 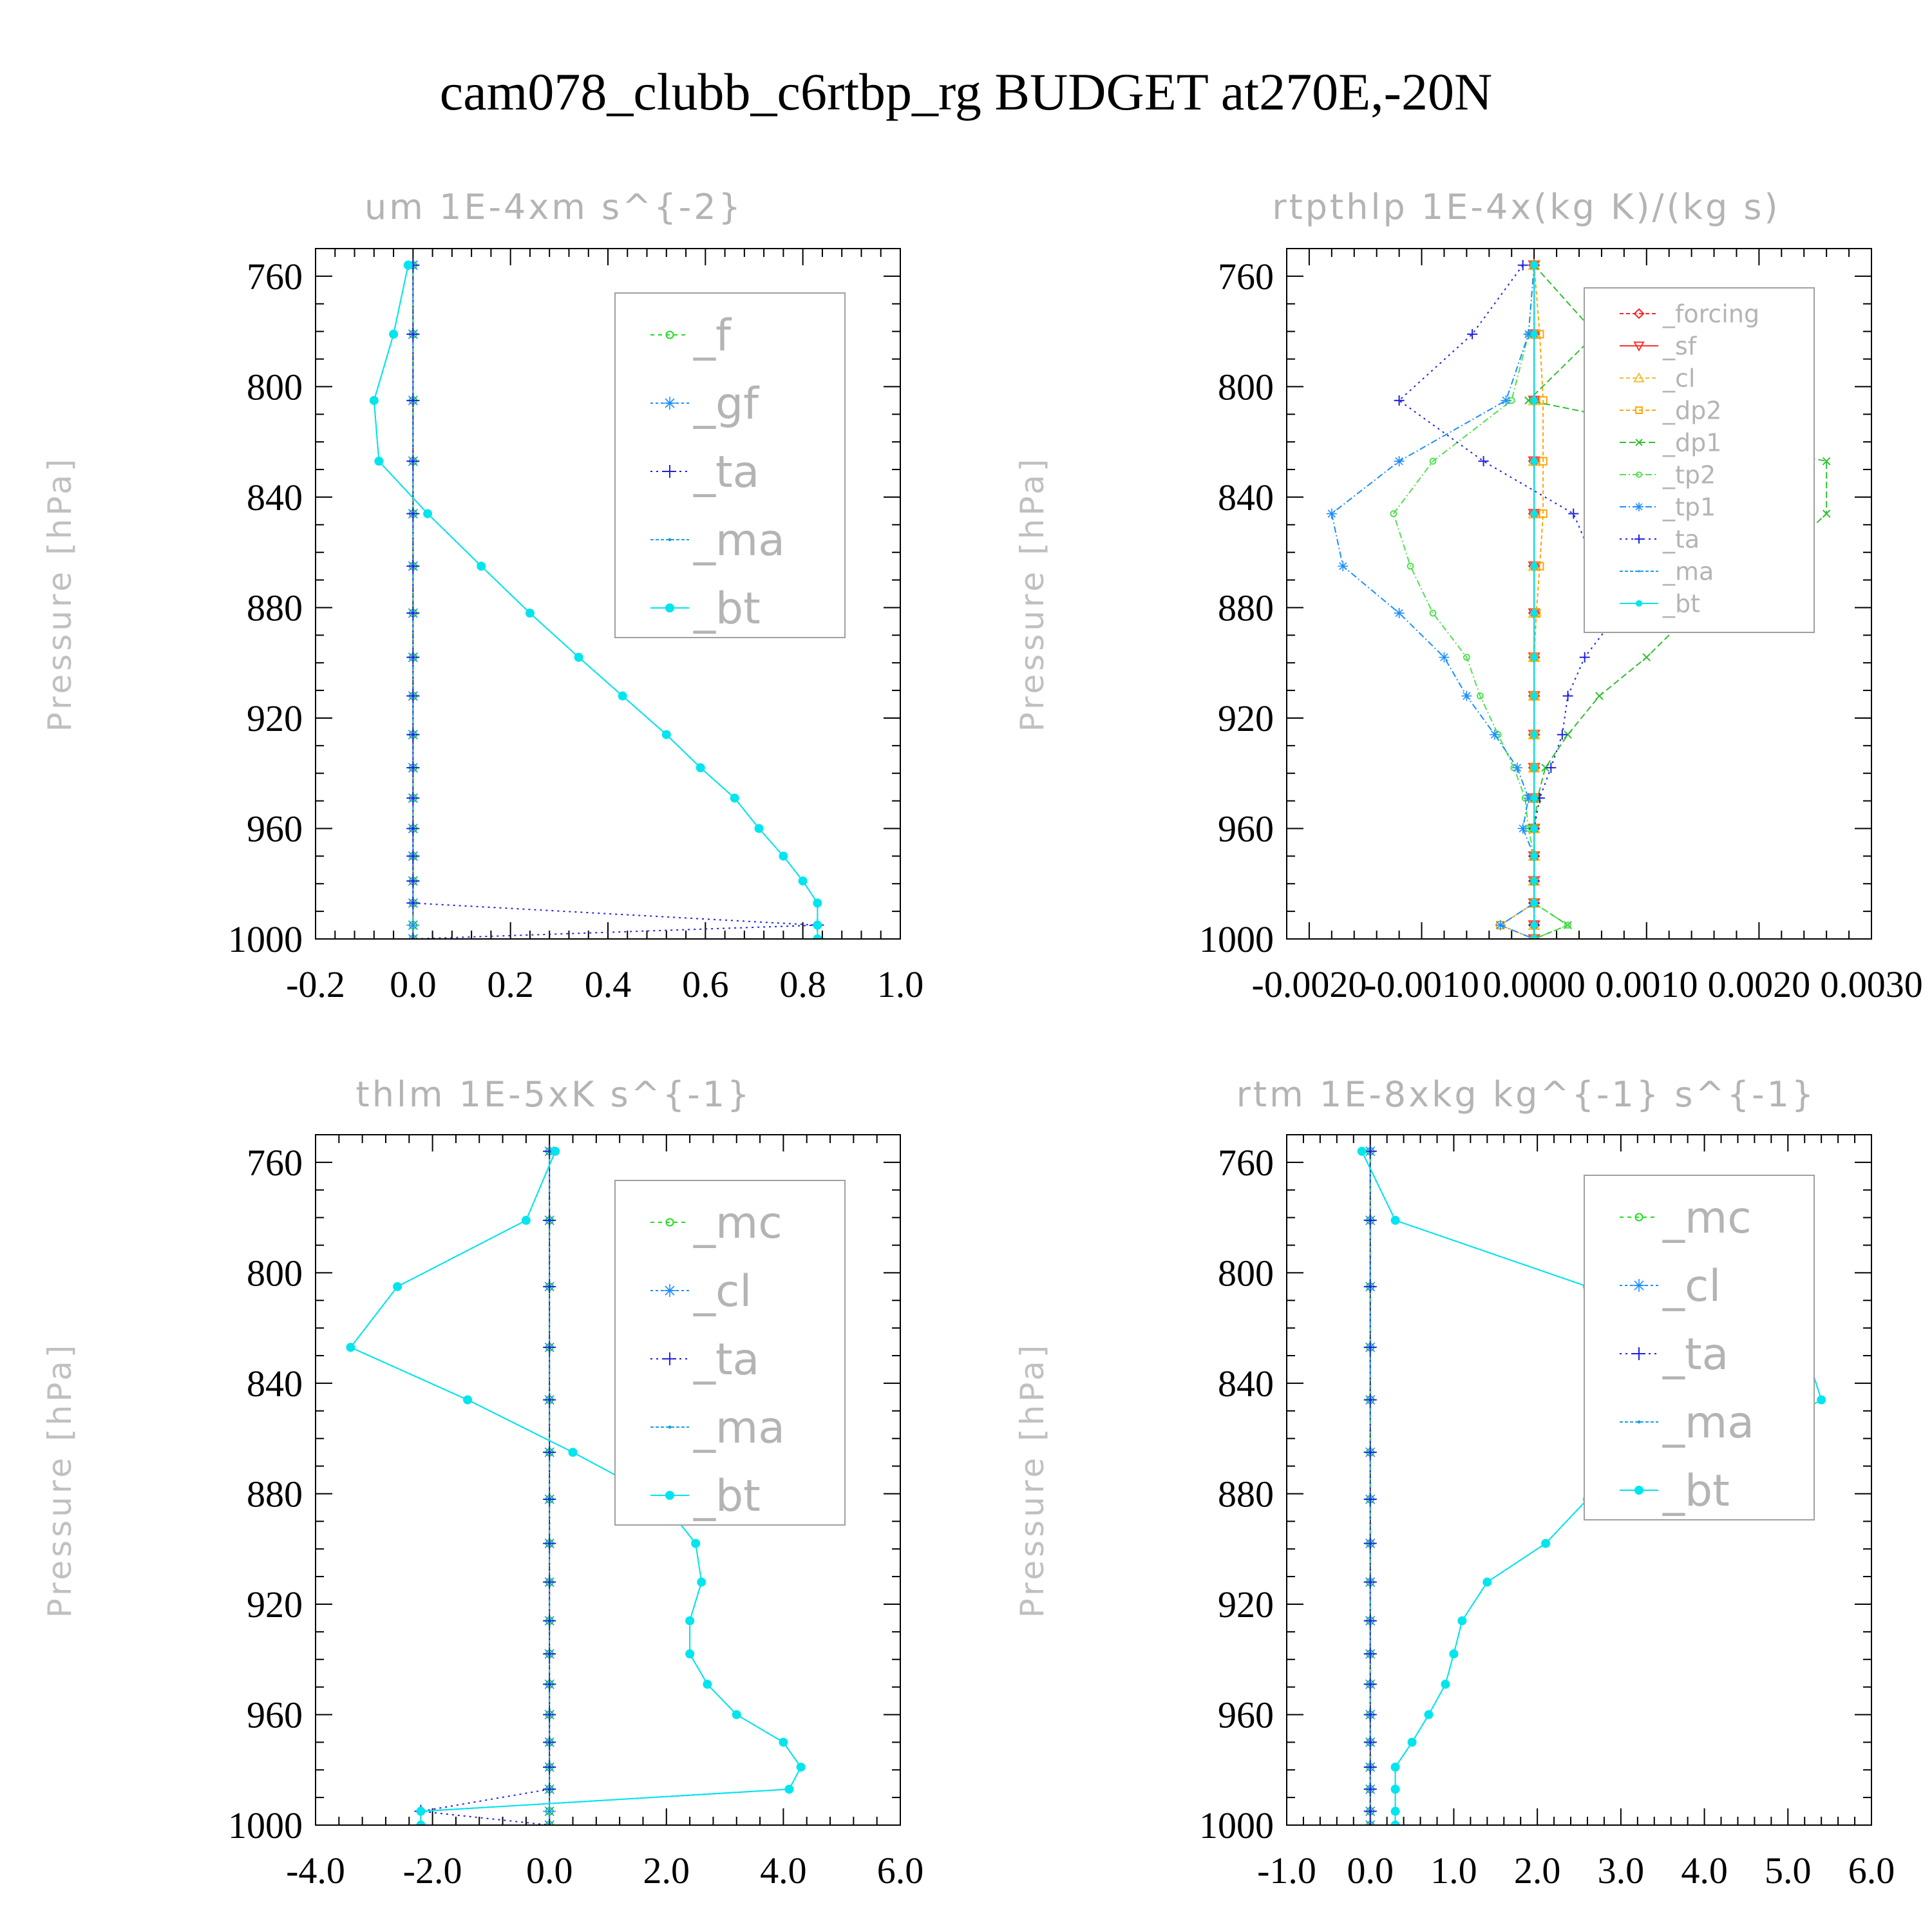 I want to click on legend: _f _gf _ta _ma _bt, so click(x=730, y=465).